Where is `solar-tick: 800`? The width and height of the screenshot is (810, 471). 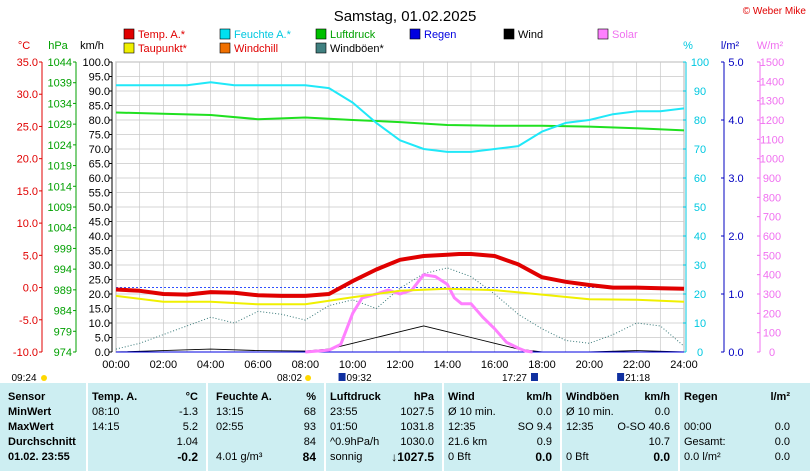 solar-tick: 800 is located at coordinates (772, 198).